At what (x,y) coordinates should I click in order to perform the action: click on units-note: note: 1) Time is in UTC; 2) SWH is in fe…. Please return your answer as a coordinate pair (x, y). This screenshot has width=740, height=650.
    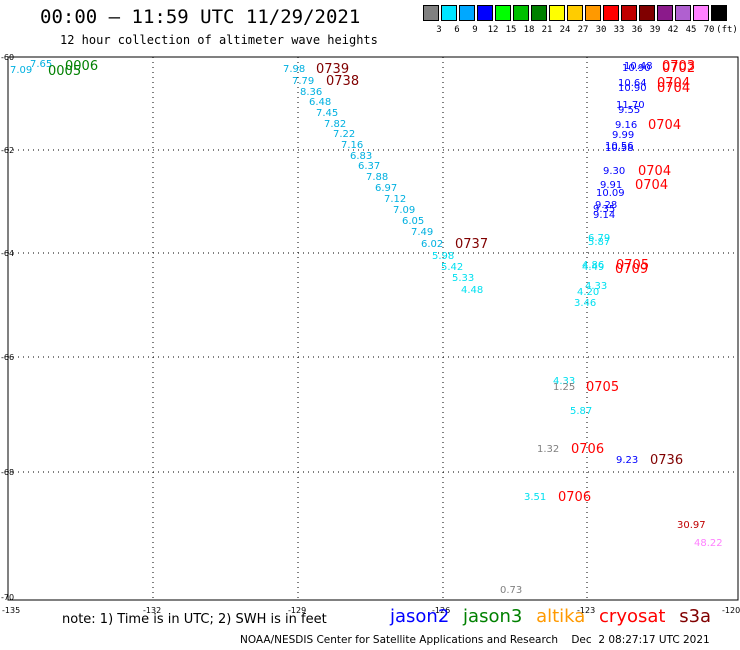
    Looking at the image, I should click on (194, 619).